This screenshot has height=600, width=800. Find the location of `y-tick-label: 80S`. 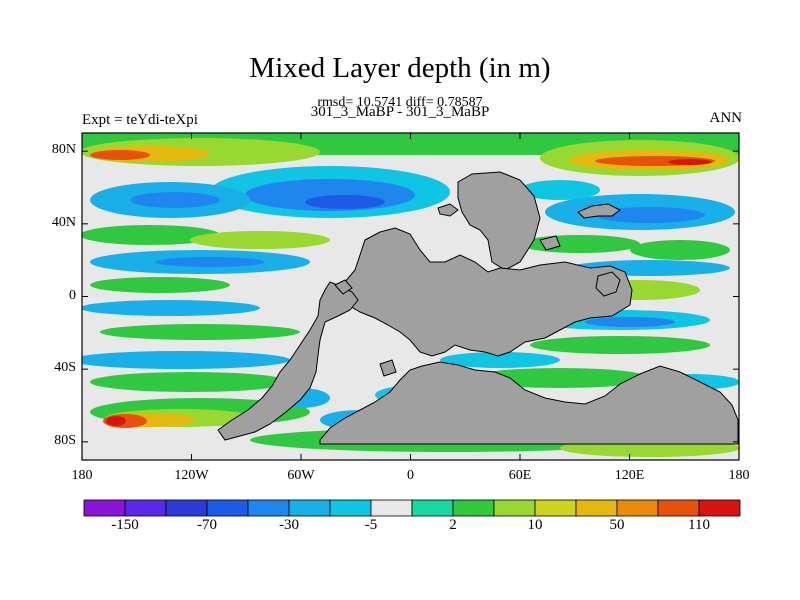

y-tick-label: 80S is located at coordinates (65, 440).